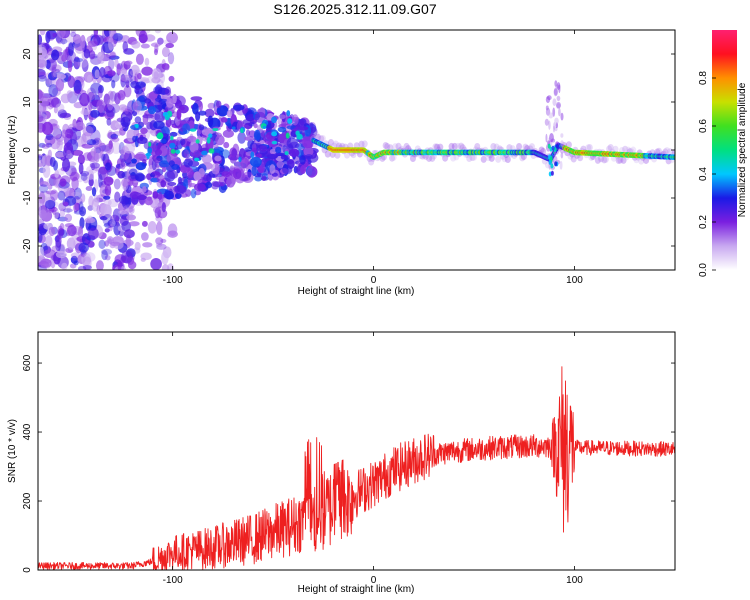 The height and width of the screenshot is (600, 750). Describe the element at coordinates (173, 280) in the screenshot. I see `x-tick-label: -100` at that location.